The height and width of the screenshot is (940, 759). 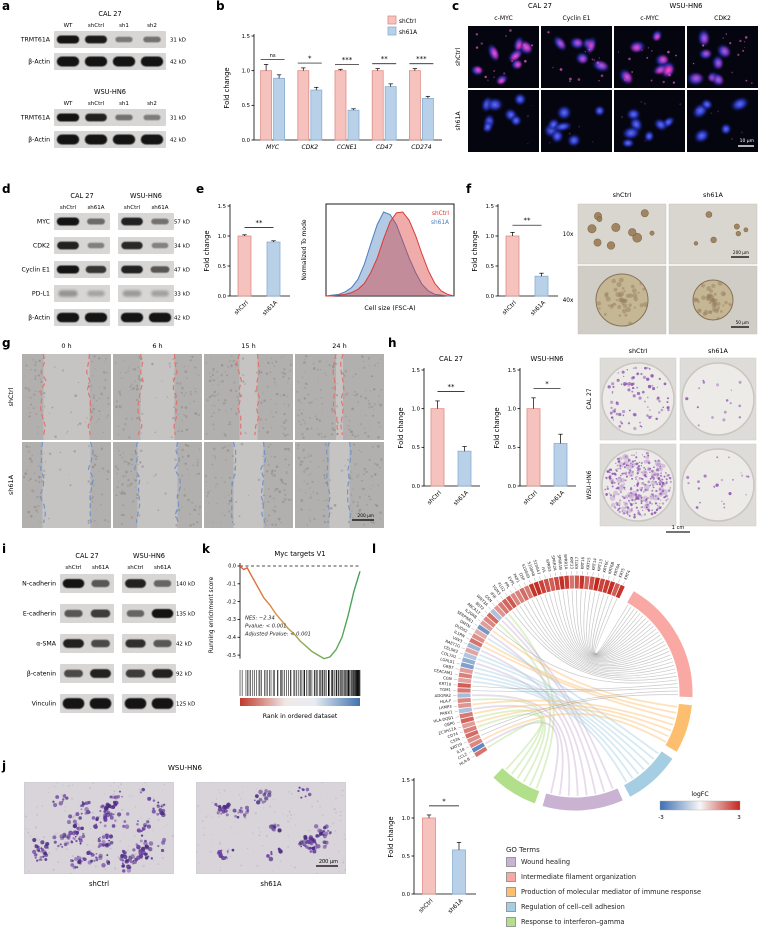 I want to click on protein-label: Vinculin, so click(x=44, y=704).